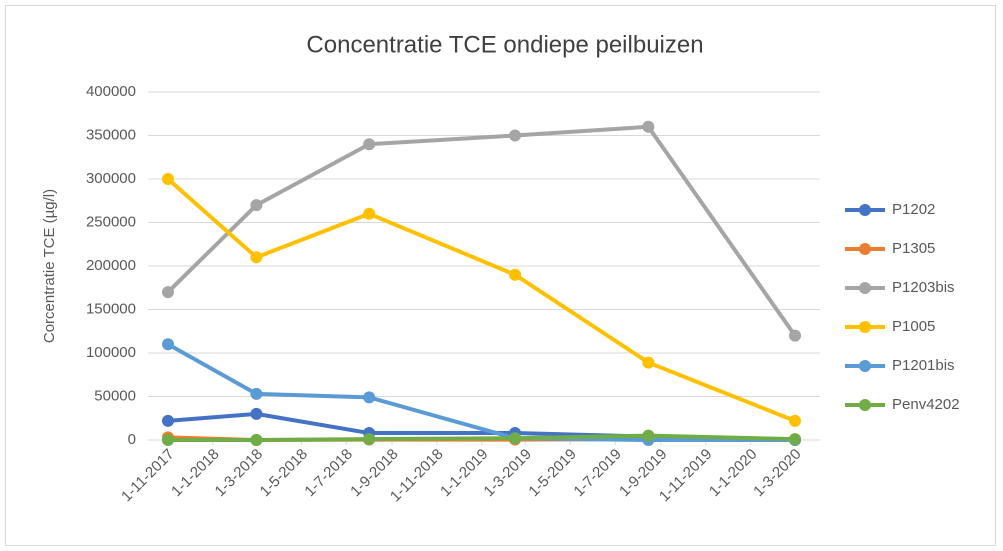  I want to click on legend-label: P1202, so click(913, 209).